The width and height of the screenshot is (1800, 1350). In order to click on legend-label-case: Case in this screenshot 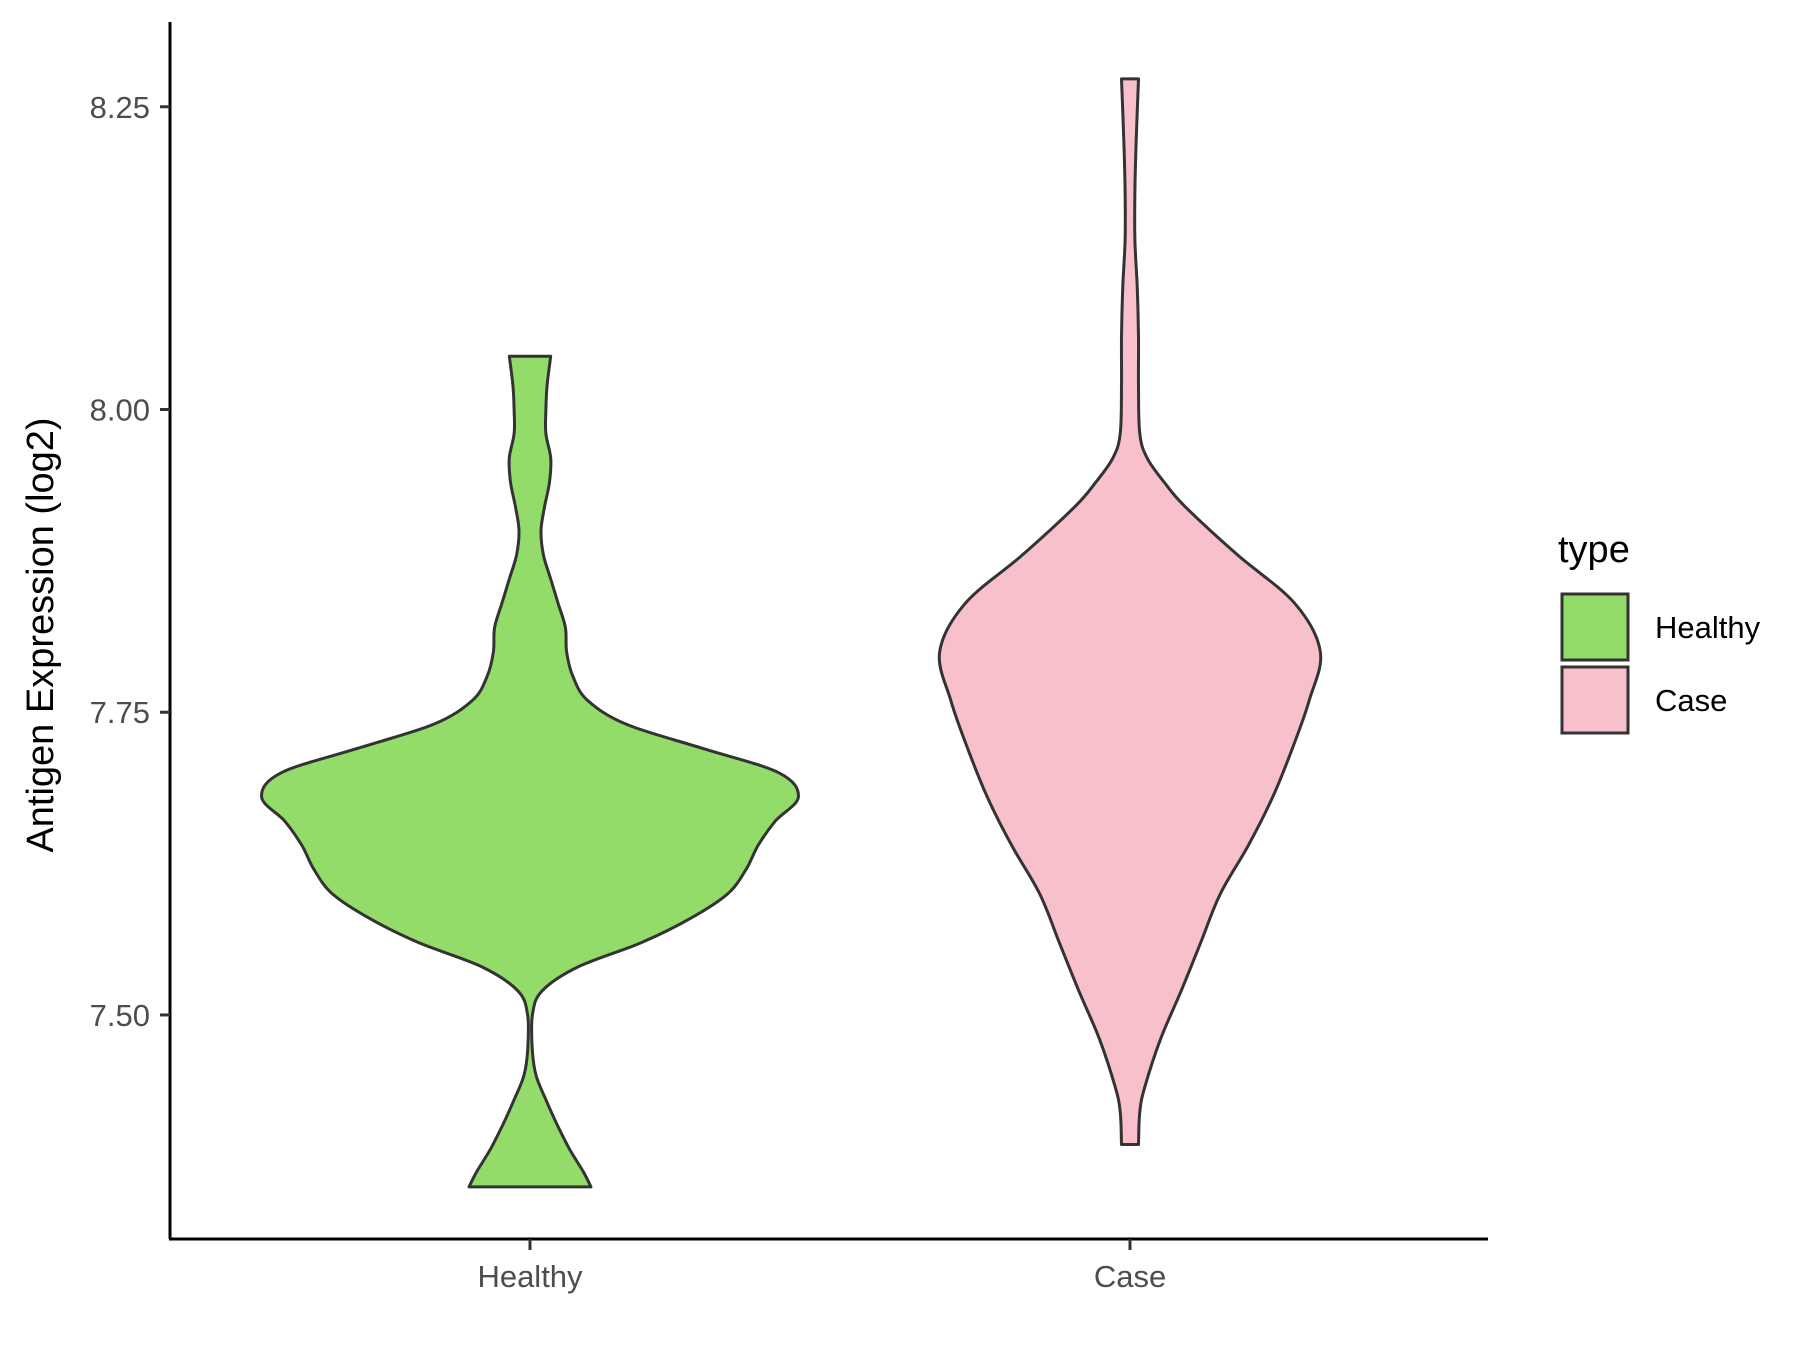, I will do `click(1691, 700)`.